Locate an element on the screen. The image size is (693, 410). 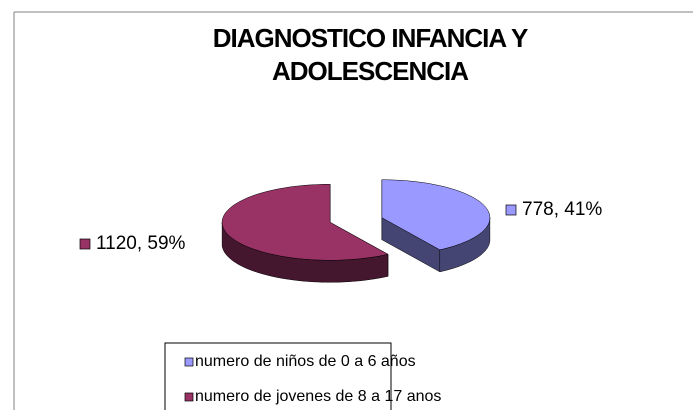
chart-title: DIAGNOSTICO INFANCIA Y ADOLESCENCIA is located at coordinates (370, 54).